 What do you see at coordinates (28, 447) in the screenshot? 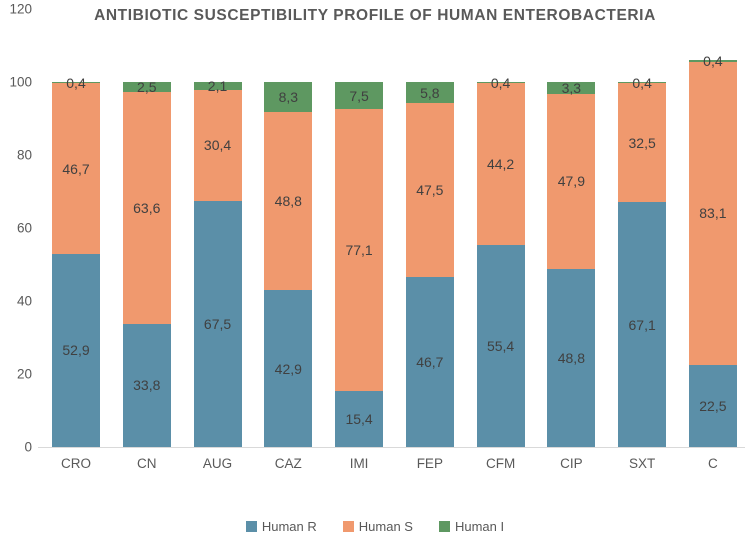
I see `y-axis-tick-label: 0` at bounding box center [28, 447].